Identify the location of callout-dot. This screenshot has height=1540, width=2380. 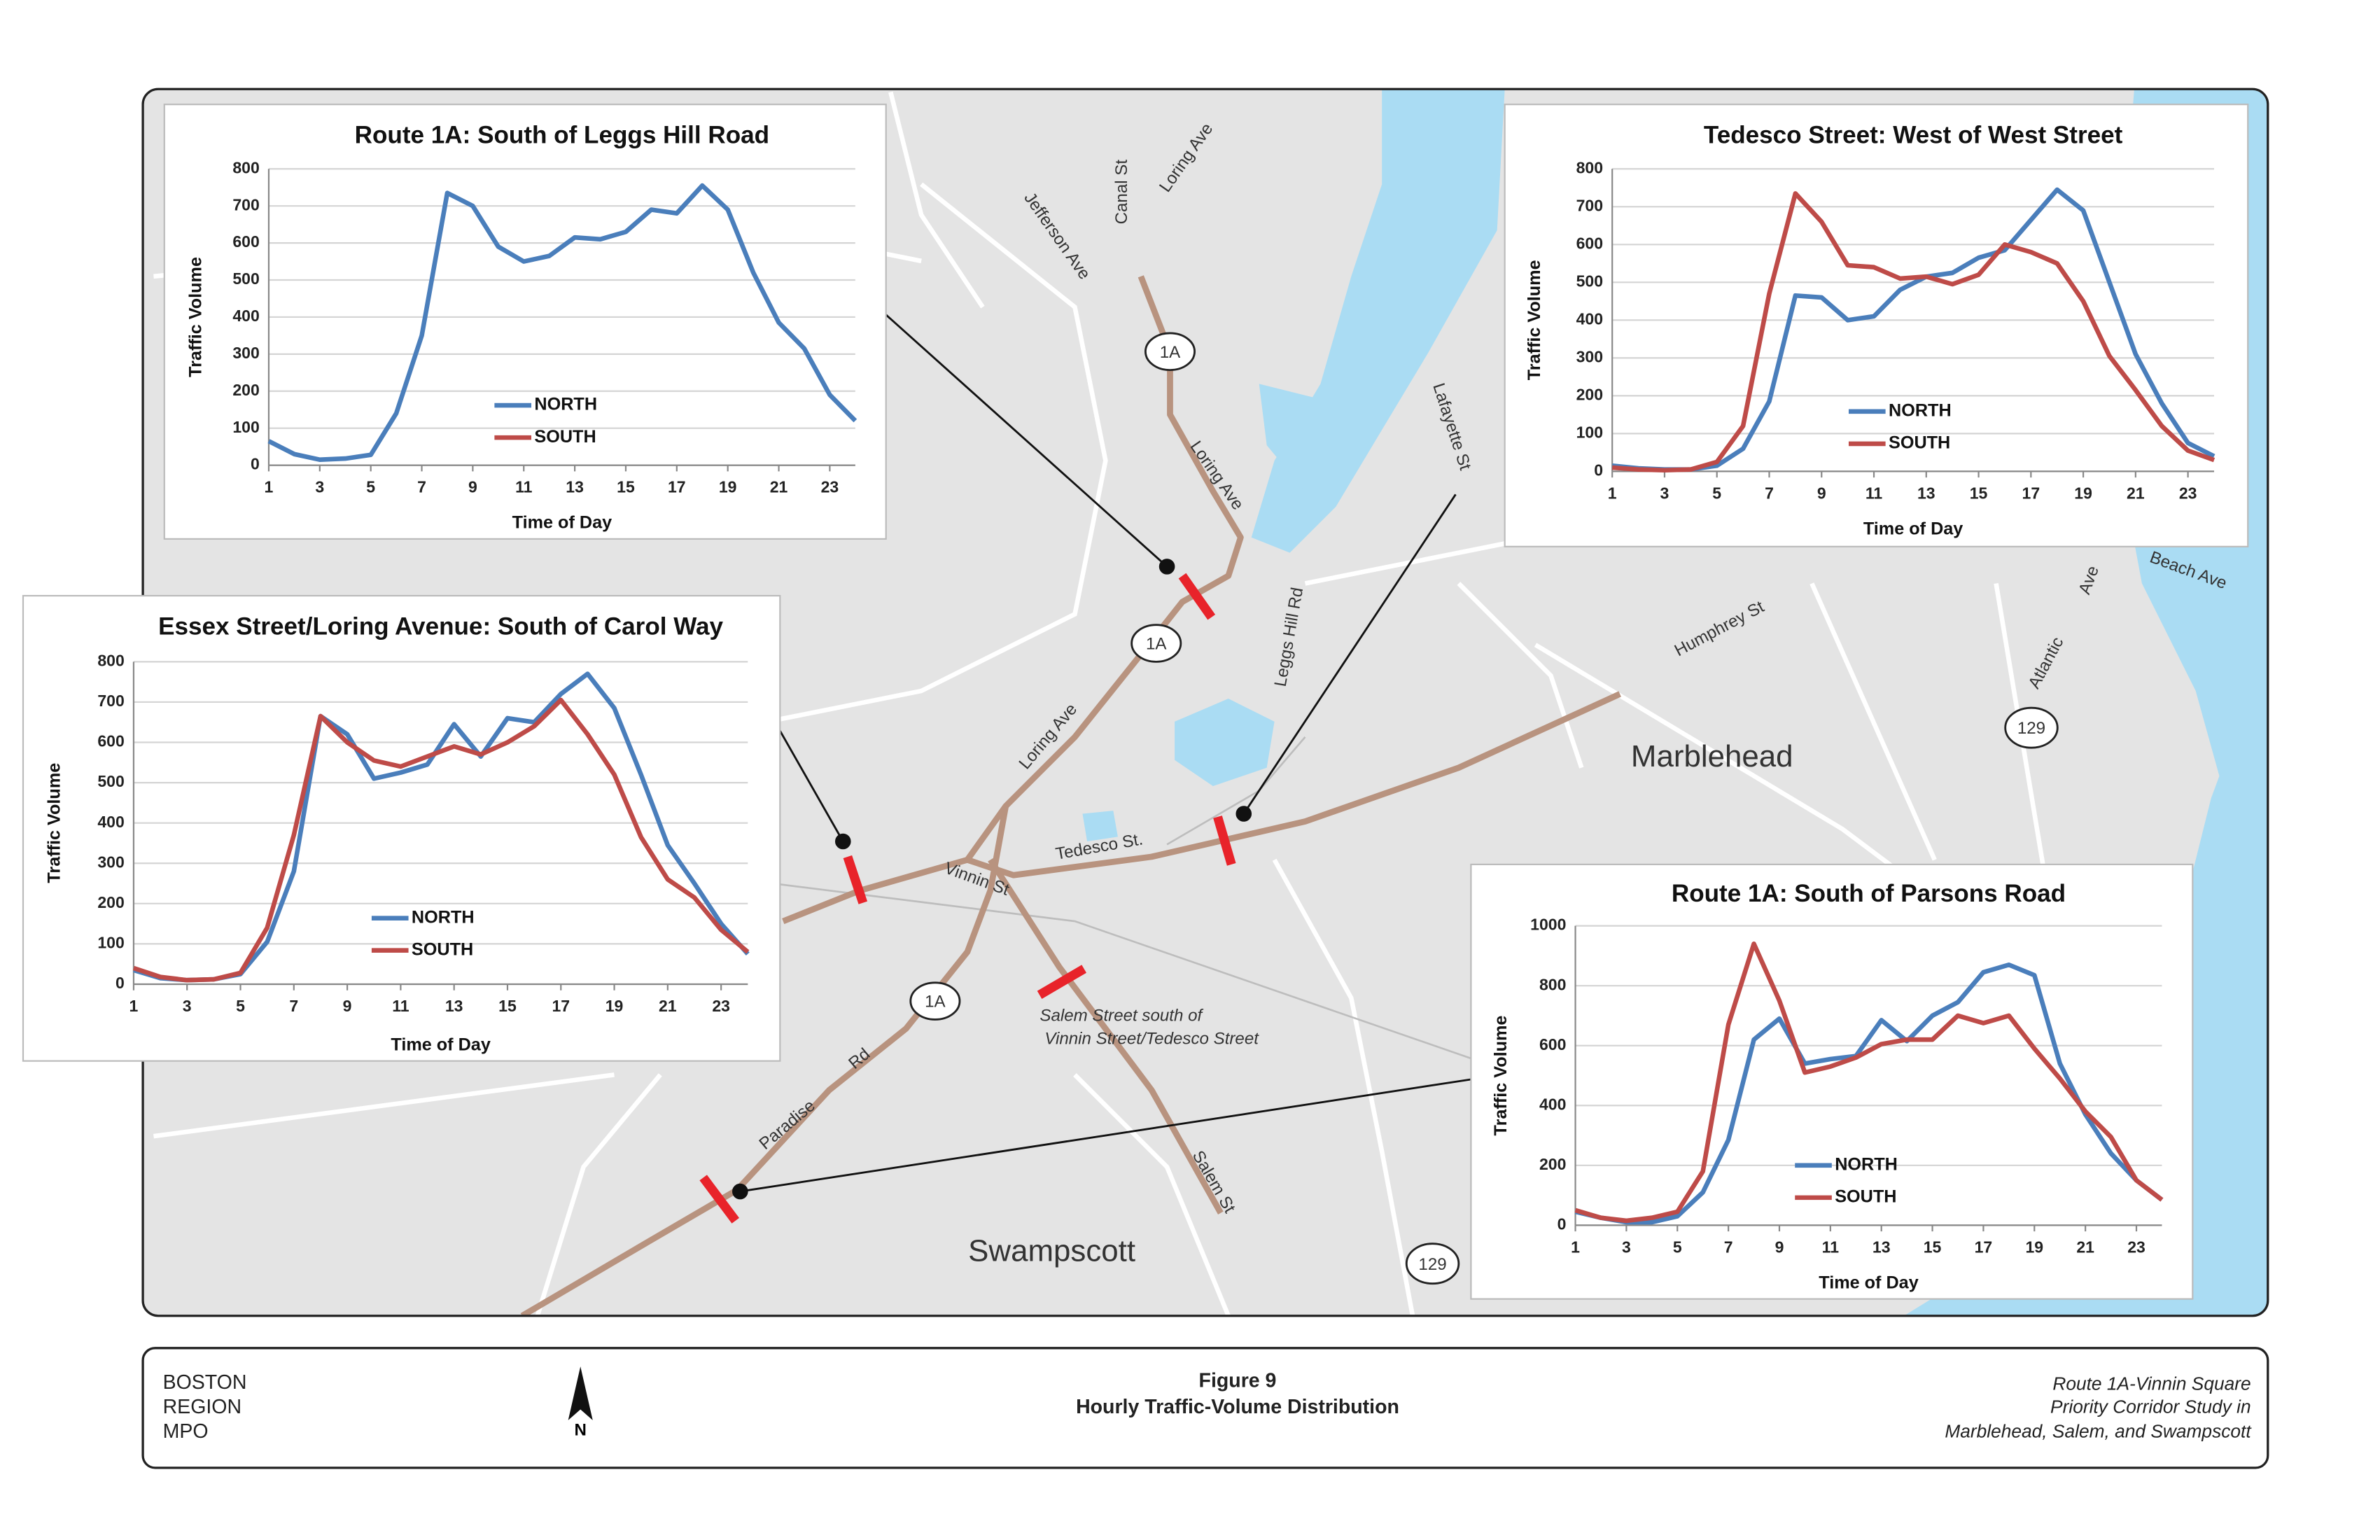
(1166, 567).